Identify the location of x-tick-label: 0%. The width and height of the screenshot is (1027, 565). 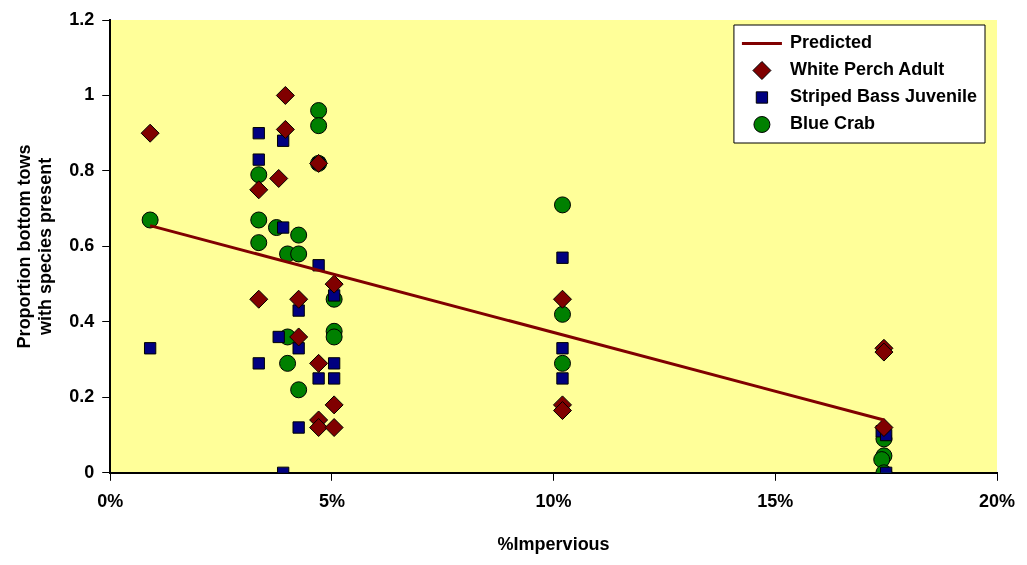
(110, 500).